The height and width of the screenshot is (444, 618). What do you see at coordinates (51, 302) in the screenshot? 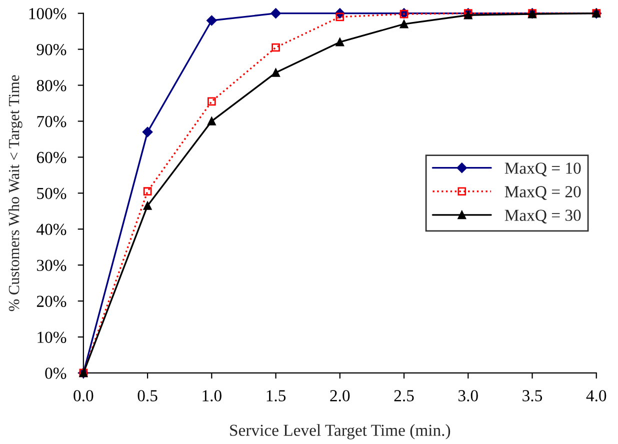
I see `y-tick-label: 20%` at bounding box center [51, 302].